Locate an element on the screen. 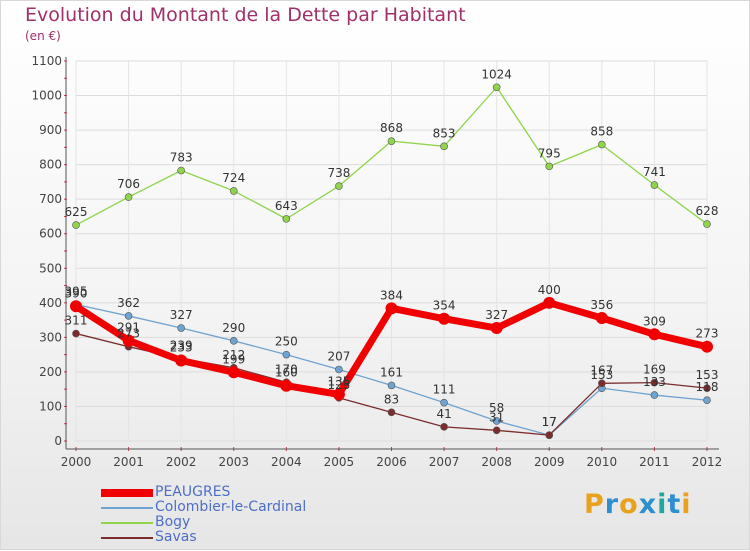  y-tick-label: 400 is located at coordinates (50, 303).